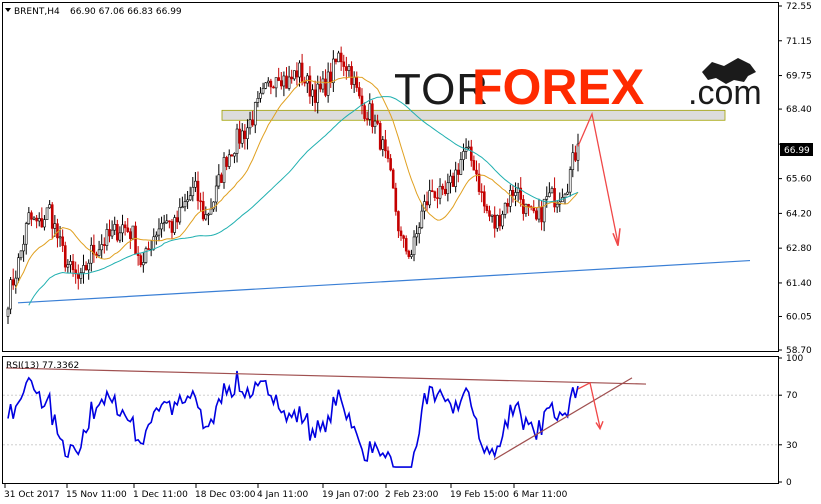 The height and width of the screenshot is (504, 821). What do you see at coordinates (283, 495) in the screenshot?
I see `time-tick-label: 4 Jan 11:00` at bounding box center [283, 495].